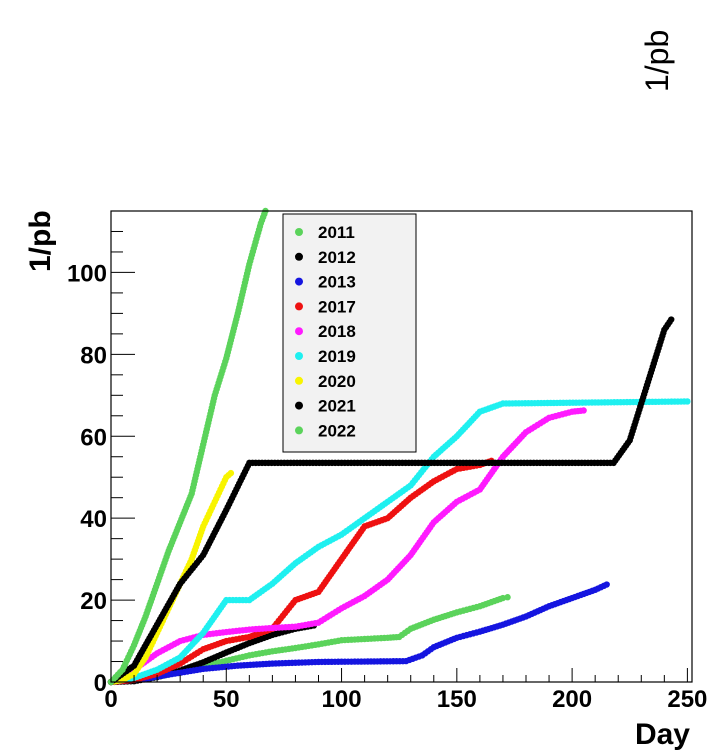  I want to click on legend-item-2017: 2017, so click(325, 306).